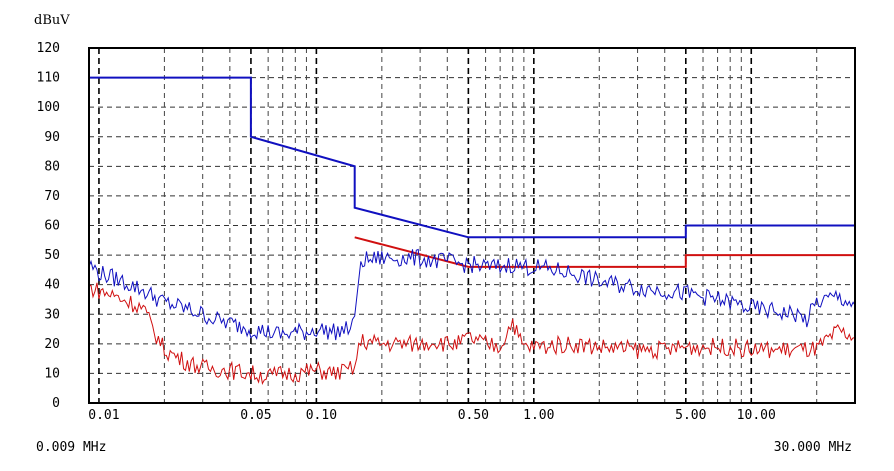 The width and height of the screenshot is (894, 471). Describe the element at coordinates (52, 226) in the screenshot. I see `y-tick-label: 60` at that location.